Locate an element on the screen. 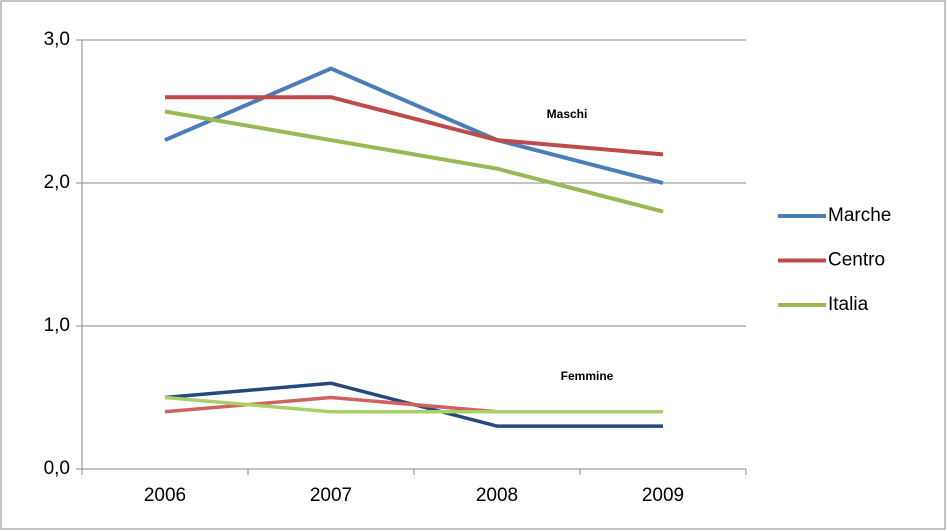 The width and height of the screenshot is (947, 531). annotation: Maschi is located at coordinates (567, 114).